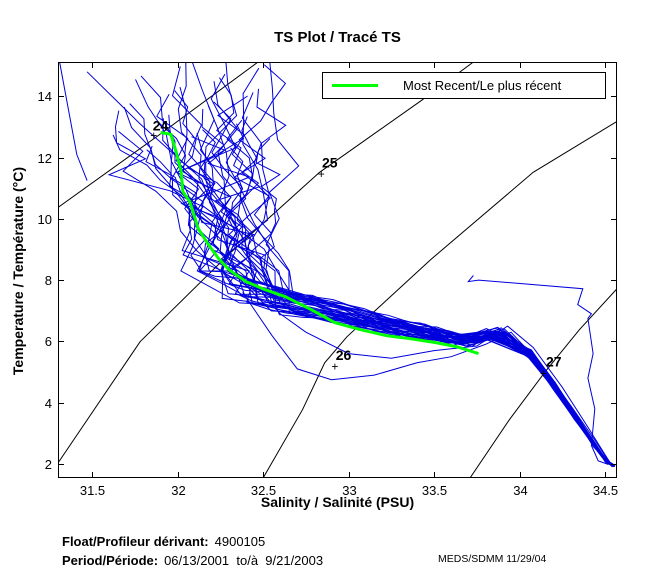 Image resolution: width=650 pixels, height=580 pixels. What do you see at coordinates (482, 85) in the screenshot?
I see `legend-label: Most Recent/Le plus récent` at bounding box center [482, 85].